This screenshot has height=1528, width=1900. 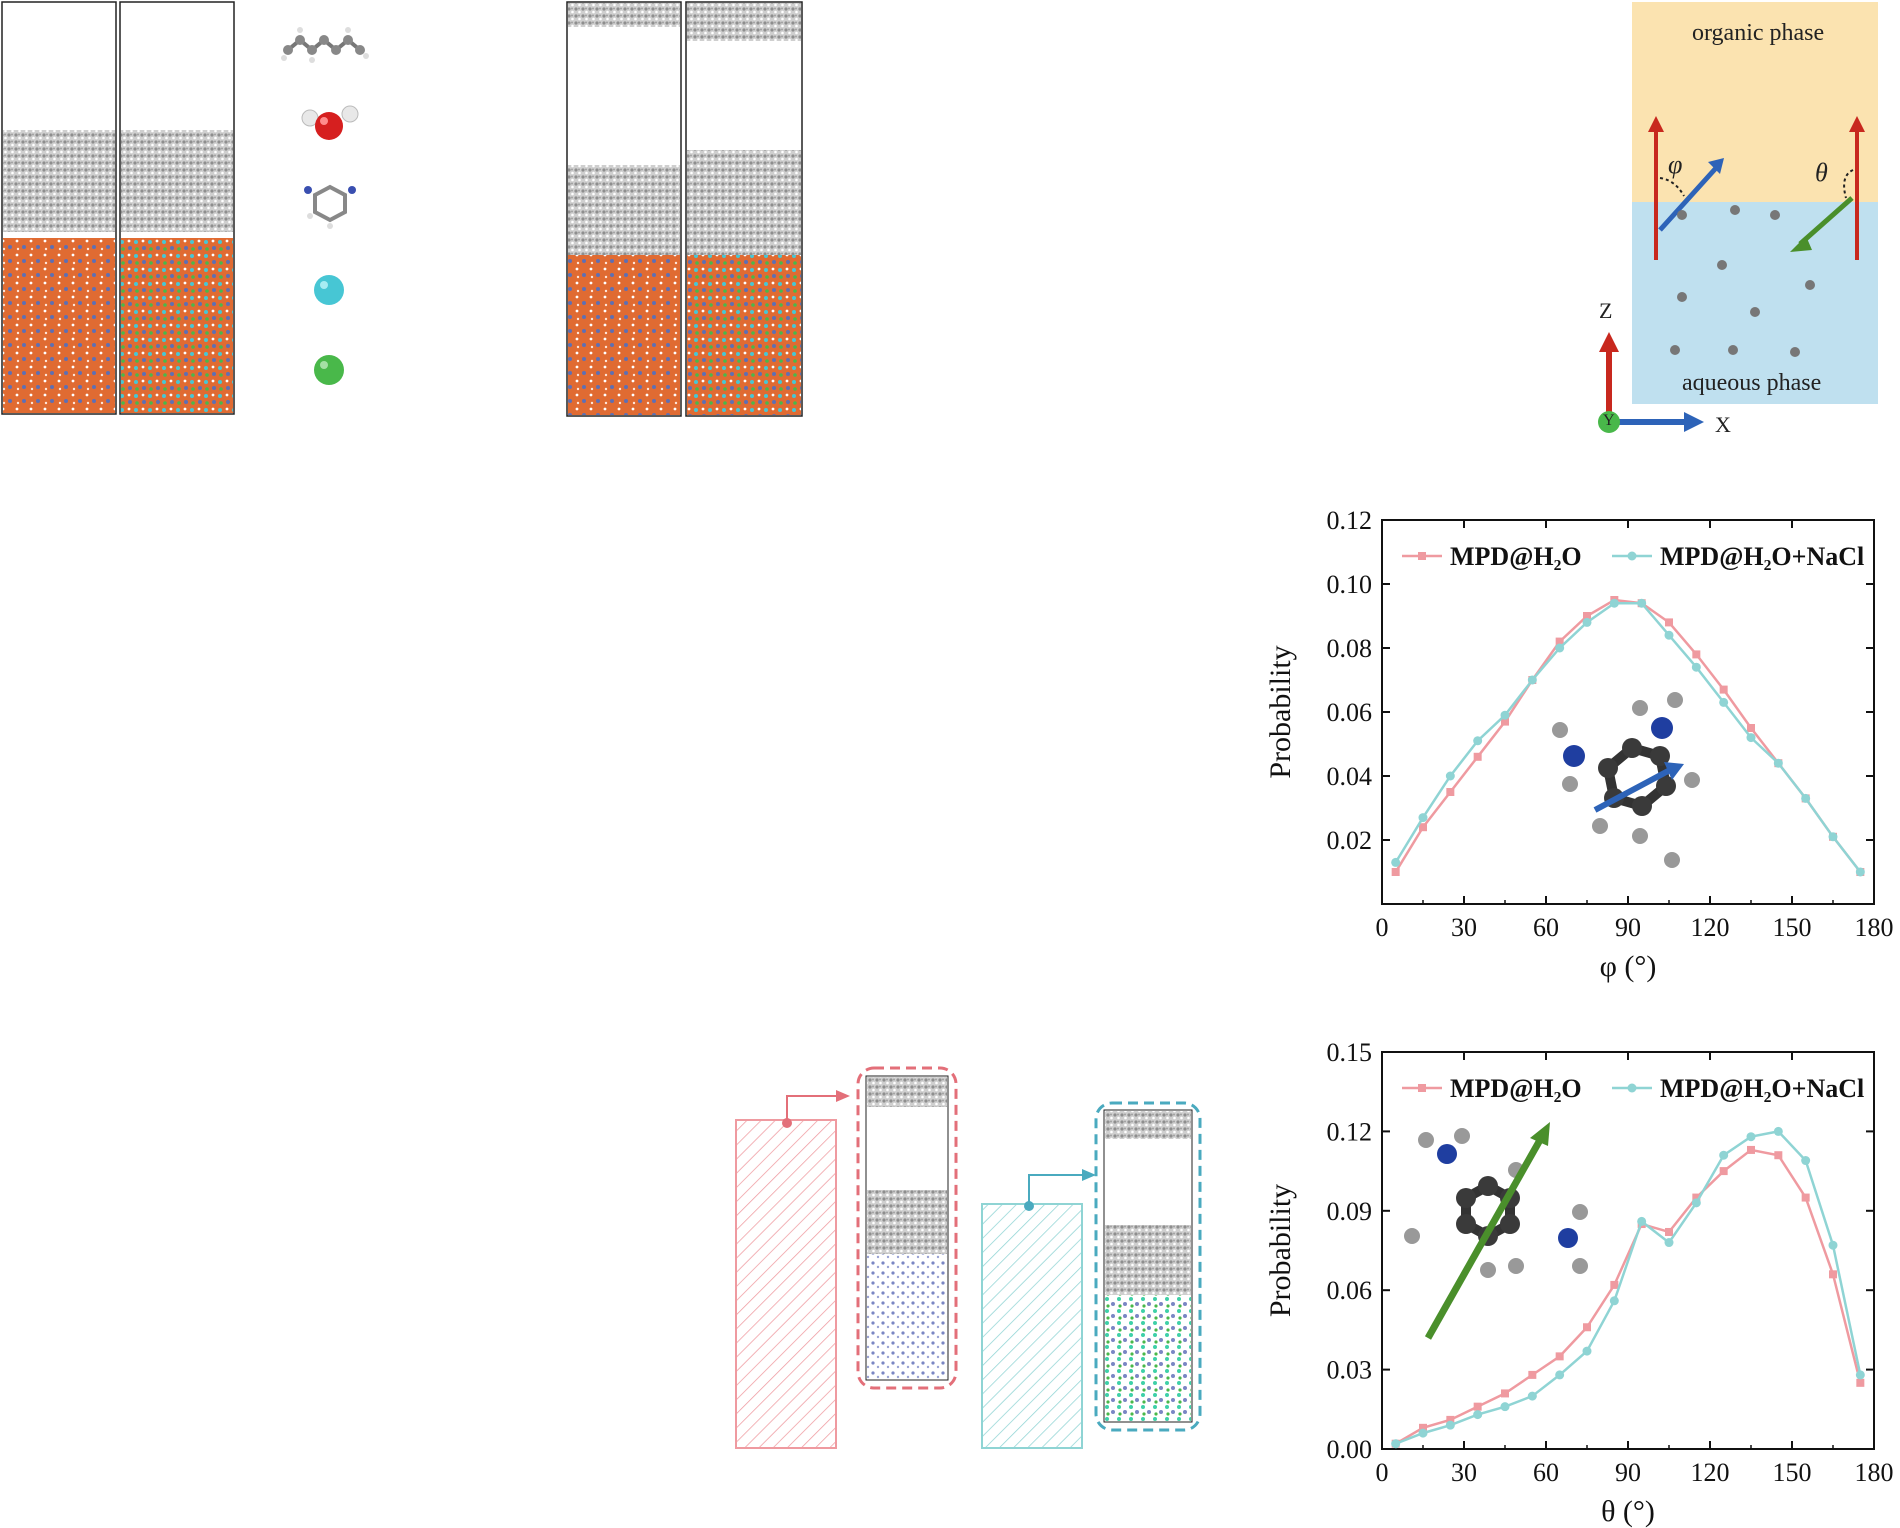 What do you see at coordinates (1350, 584) in the screenshot?
I see `y-tick-label: 0.10` at bounding box center [1350, 584].